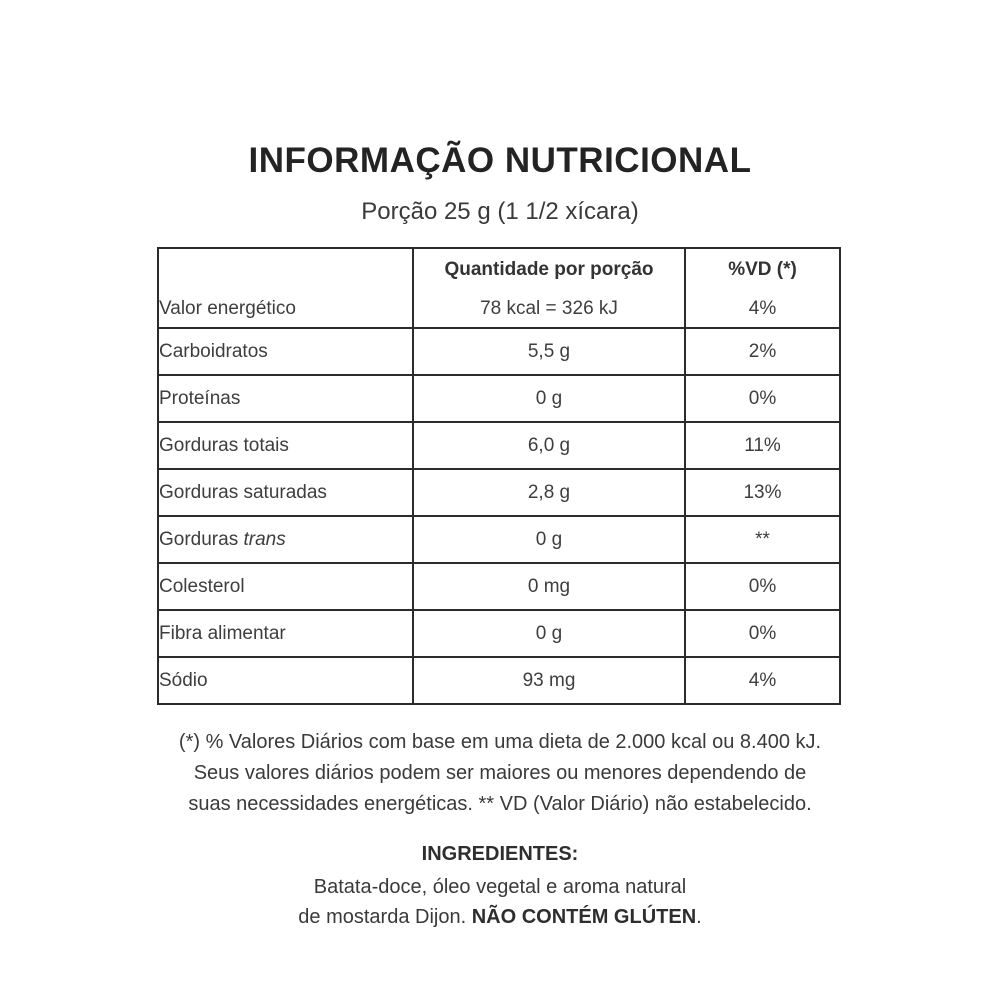  Describe the element at coordinates (500, 854) in the screenshot. I see `ingredients-heading: INGREDIENTES:` at that location.